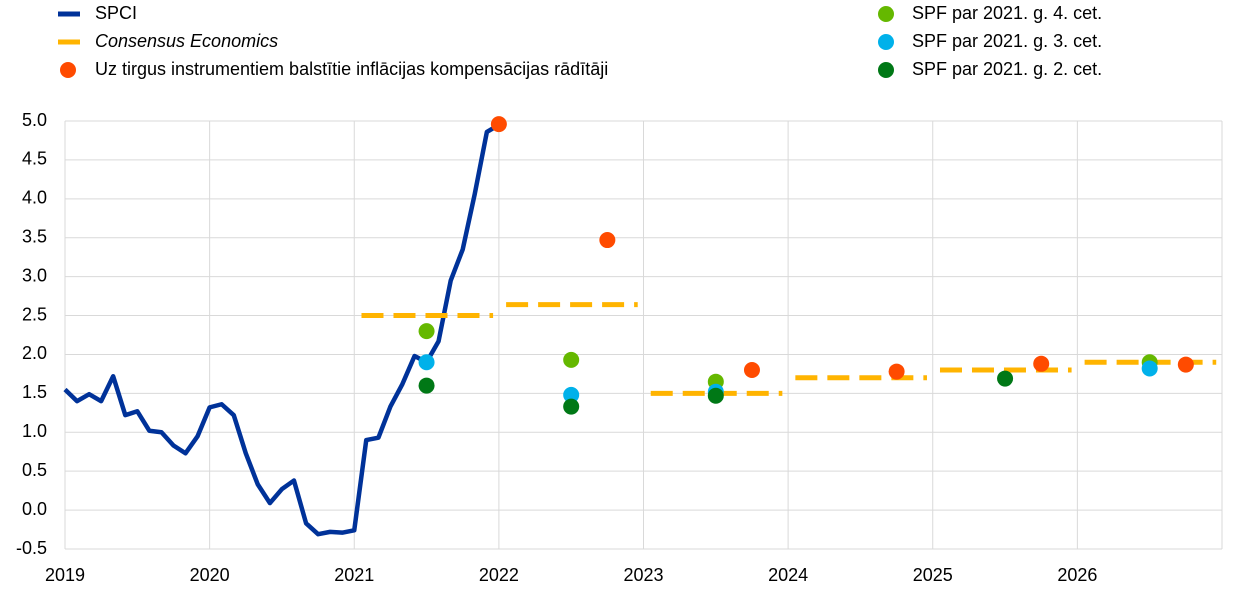  Describe the element at coordinates (933, 575) in the screenshot. I see `x-tick-label: 2025` at that location.